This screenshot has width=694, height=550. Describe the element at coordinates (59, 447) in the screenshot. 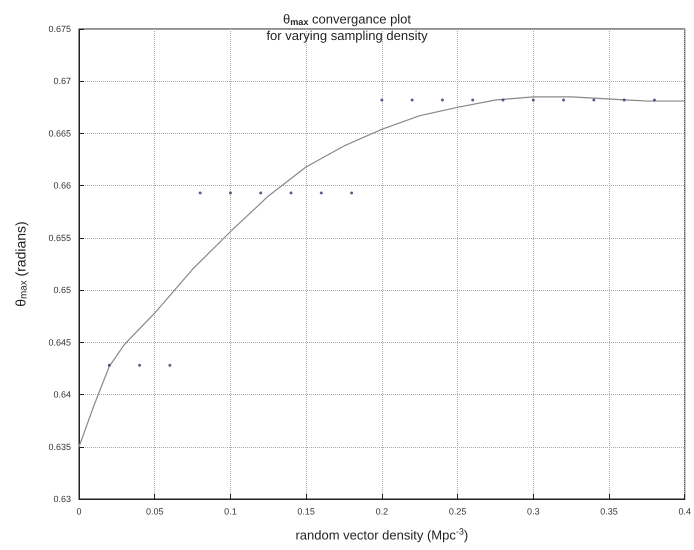

I see `y-tick-label: 0.635` at that location.